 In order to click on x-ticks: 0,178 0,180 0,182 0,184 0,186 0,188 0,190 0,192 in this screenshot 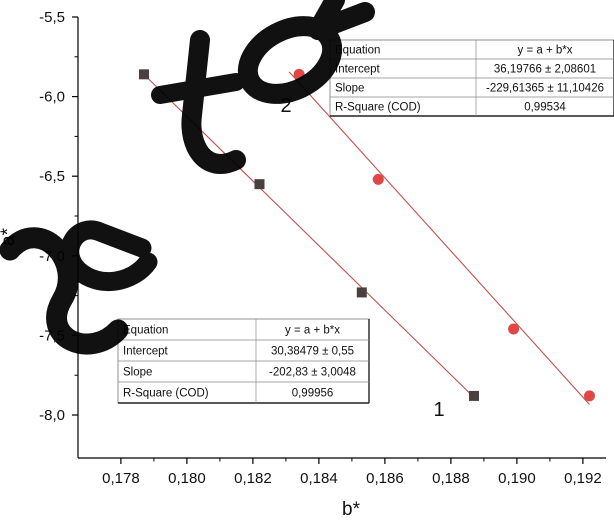, I will do `click(352, 472)`.